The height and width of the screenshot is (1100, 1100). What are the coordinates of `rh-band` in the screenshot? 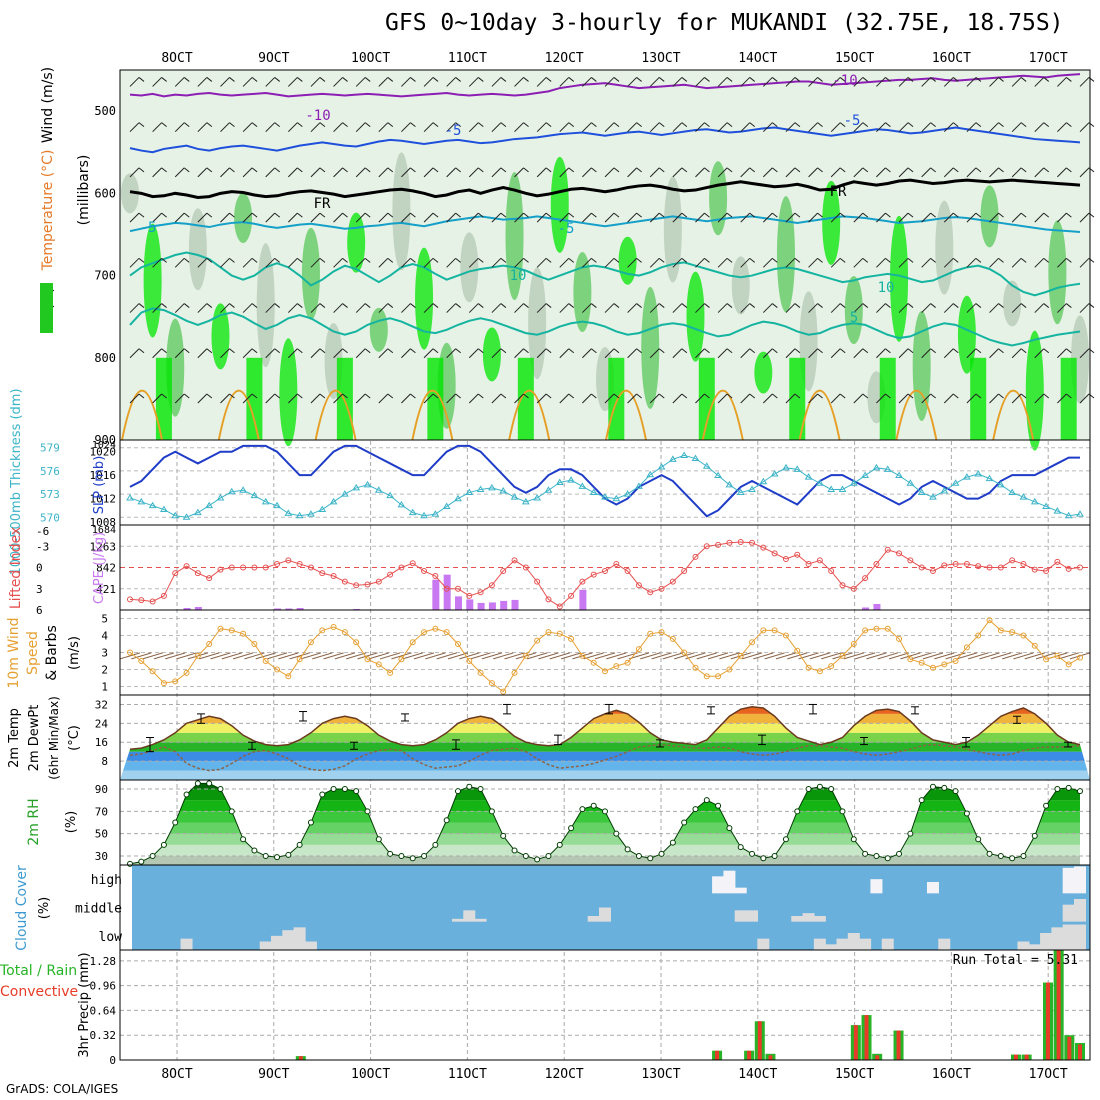 It's located at (605, 839).